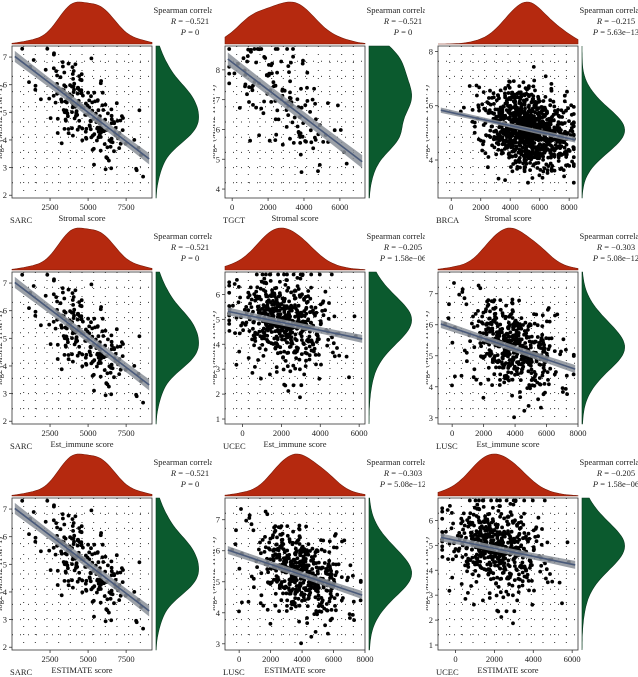 This screenshot has width=638, height=677. Describe the element at coordinates (405, 258) in the screenshot. I see `p-value: = 1.58e−06` at that location.